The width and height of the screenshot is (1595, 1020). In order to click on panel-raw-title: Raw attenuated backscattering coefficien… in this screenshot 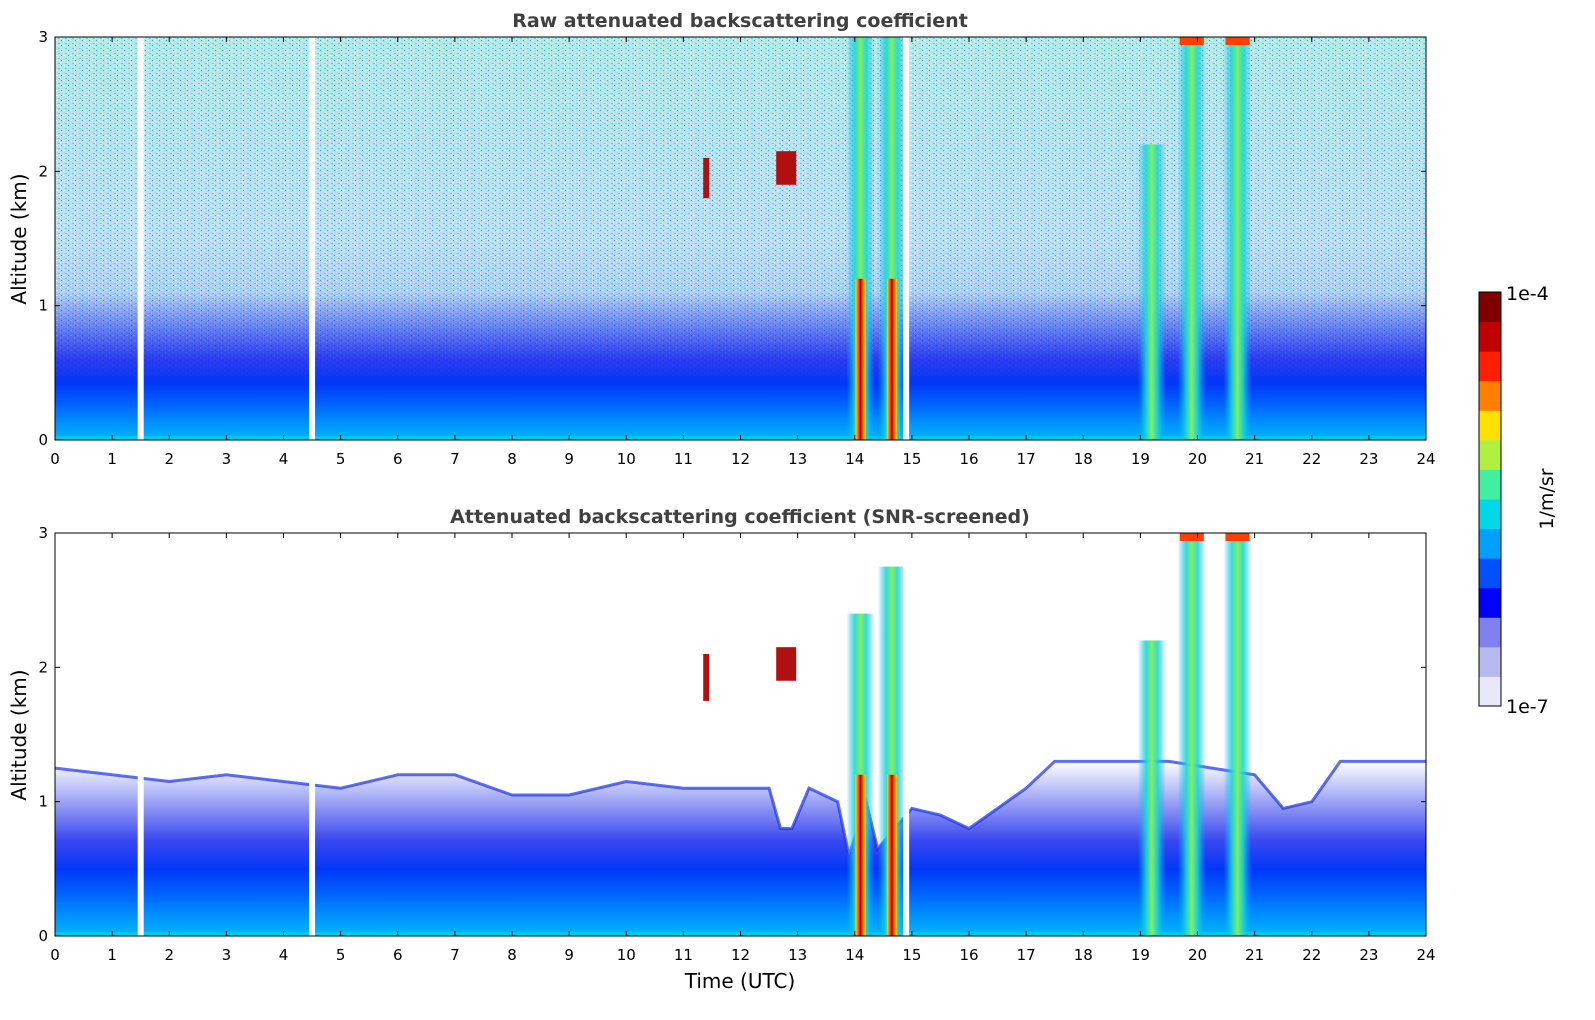, I will do `click(740, 21)`.